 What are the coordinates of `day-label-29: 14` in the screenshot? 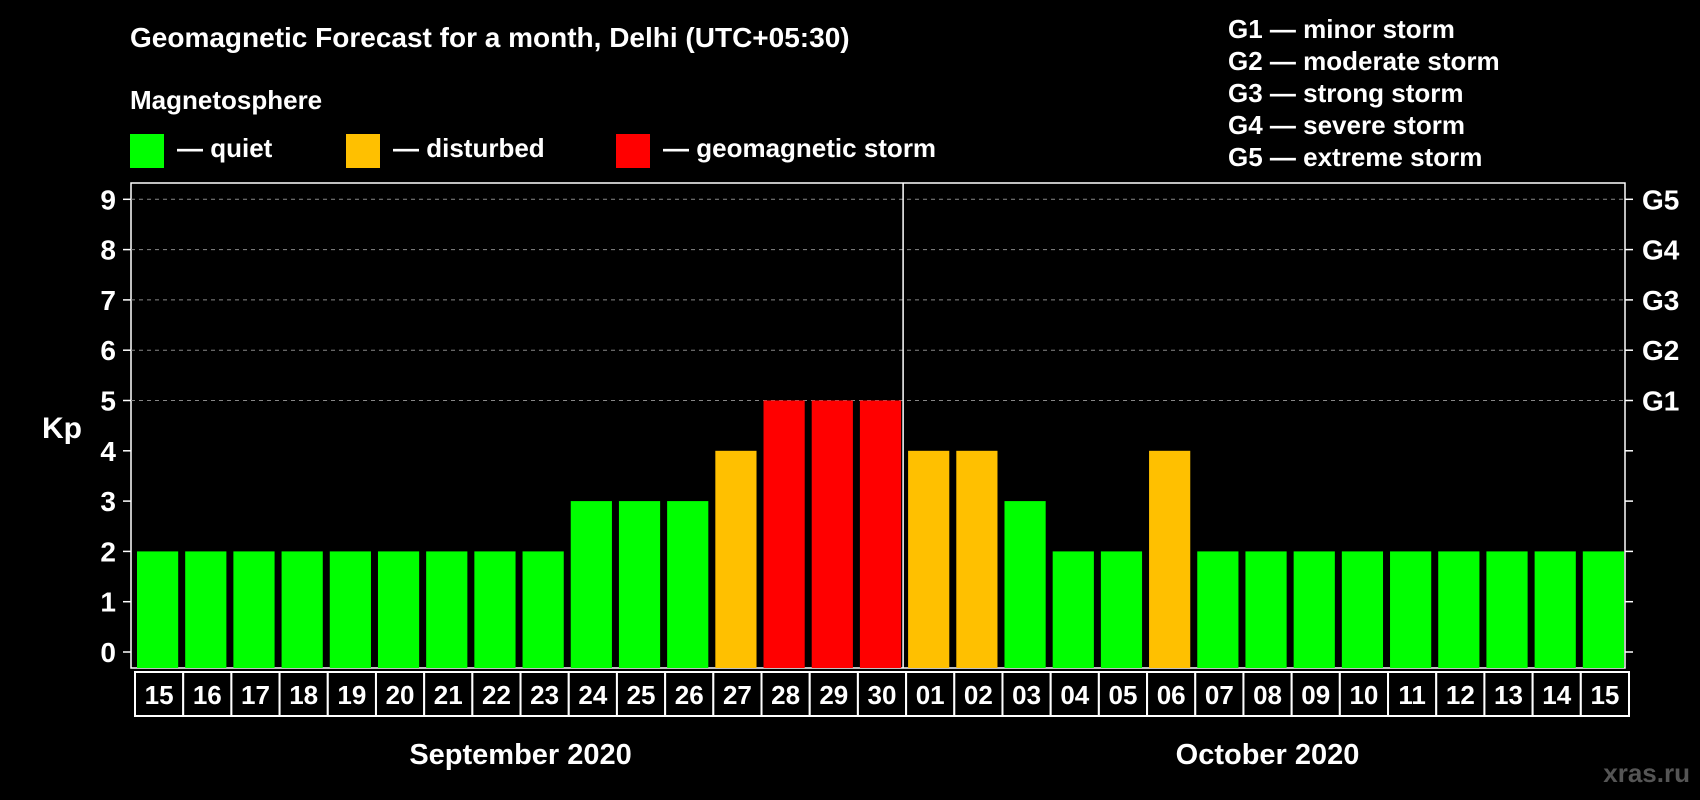 It's located at (1556, 695).